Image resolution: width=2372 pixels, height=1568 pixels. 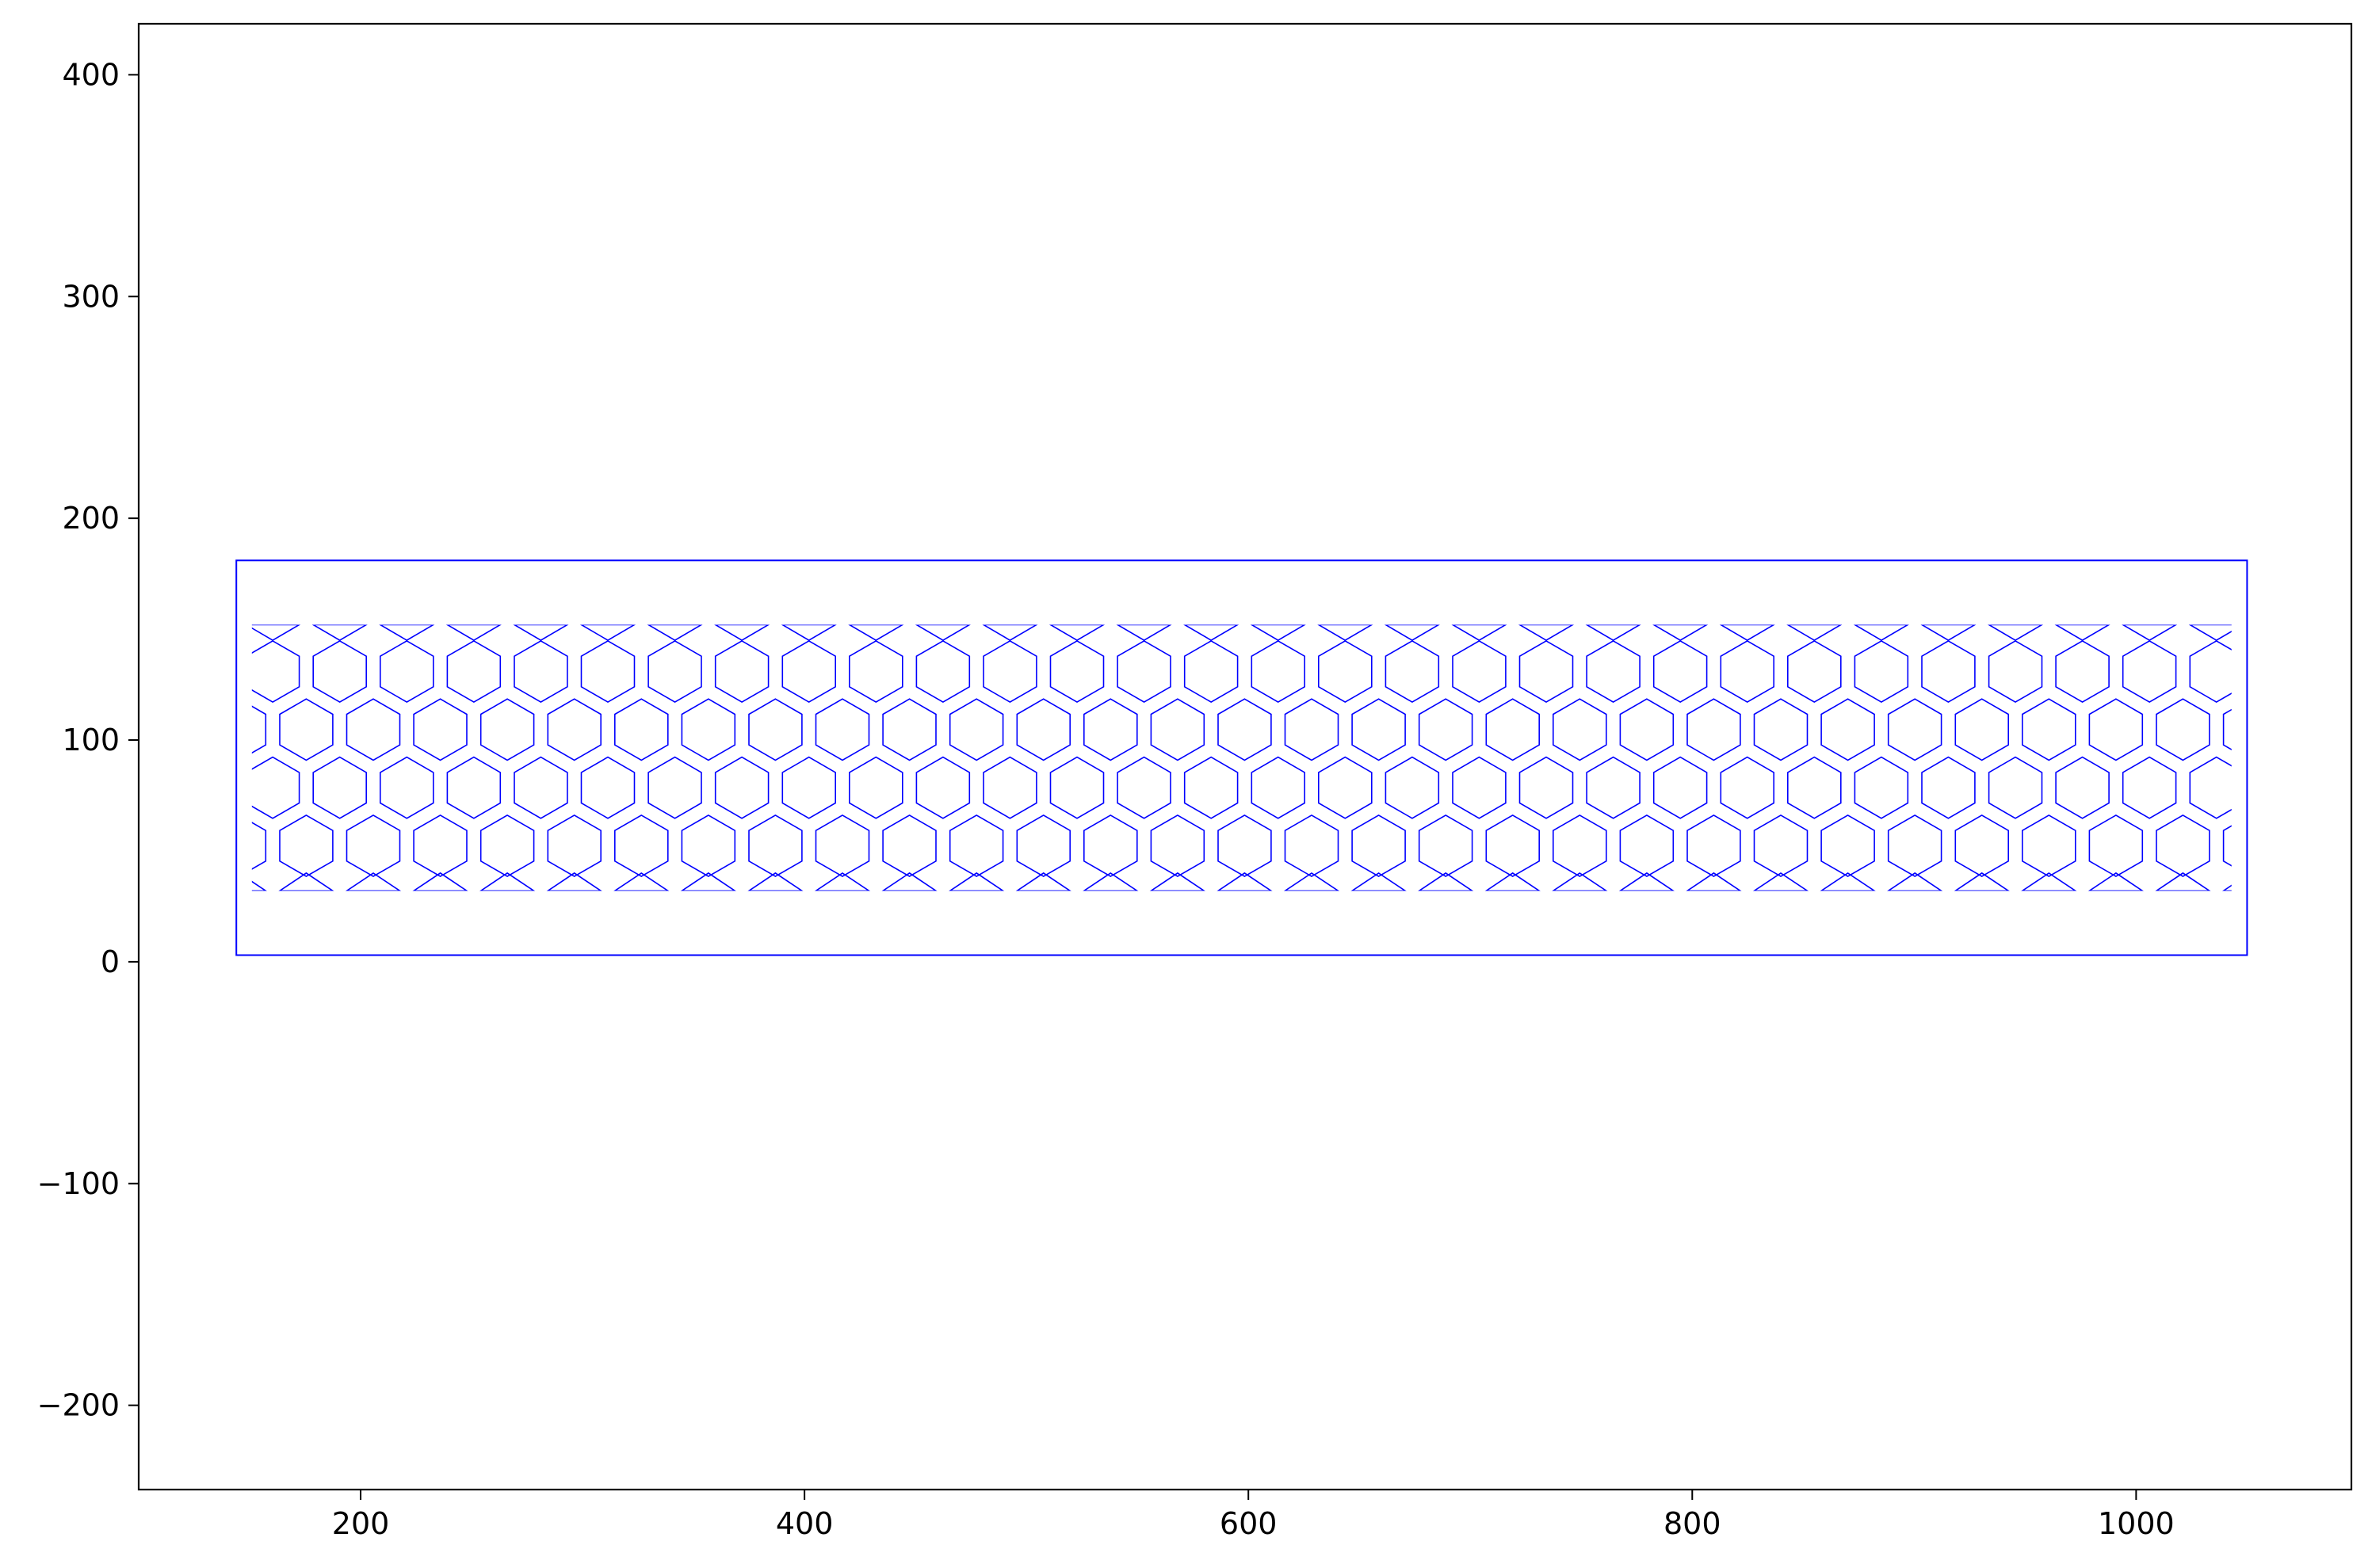 I want to click on y-tick-label: −200, so click(x=78, y=1405).